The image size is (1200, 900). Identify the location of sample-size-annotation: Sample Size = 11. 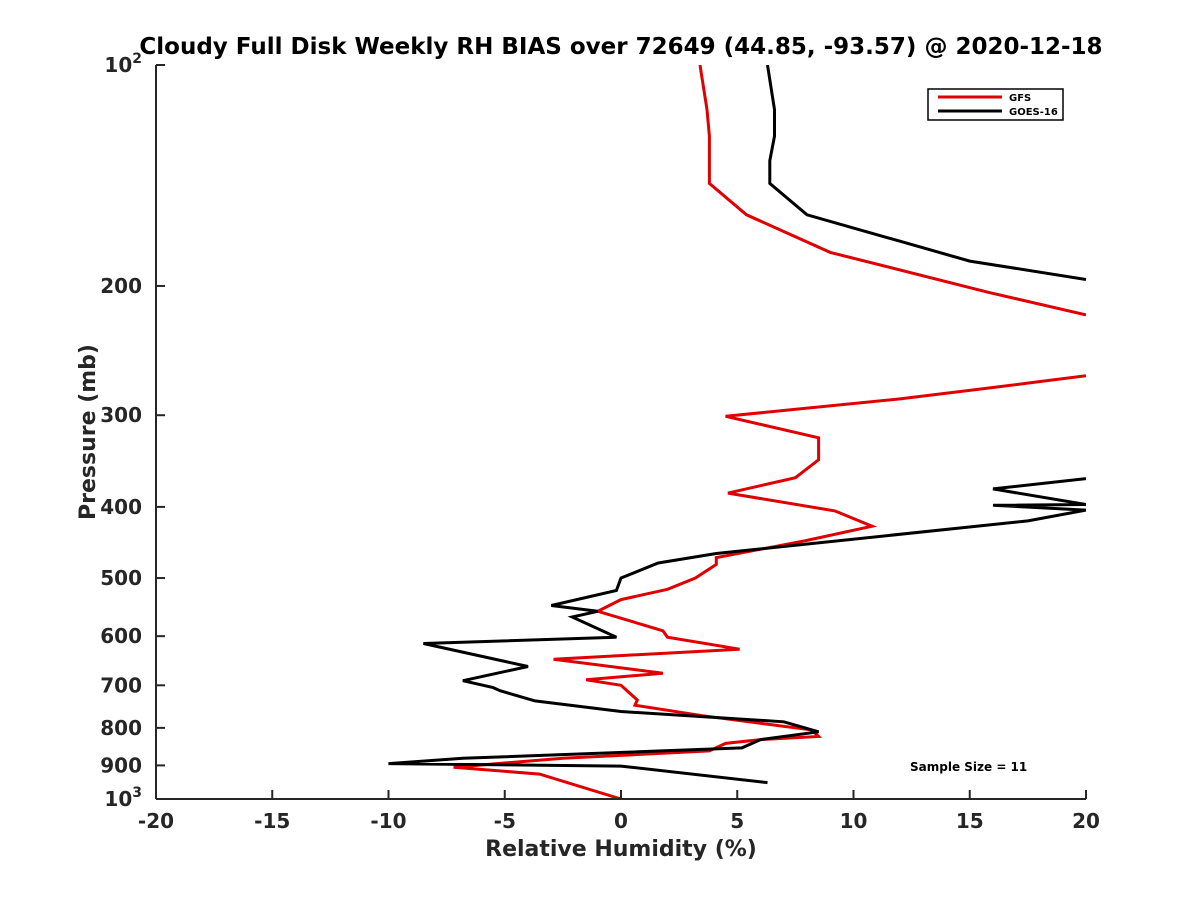
(968, 767).